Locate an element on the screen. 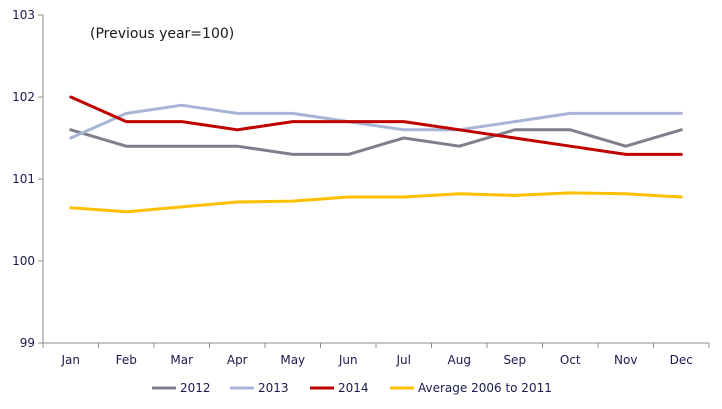  x-tick-label: Apr is located at coordinates (237, 360).